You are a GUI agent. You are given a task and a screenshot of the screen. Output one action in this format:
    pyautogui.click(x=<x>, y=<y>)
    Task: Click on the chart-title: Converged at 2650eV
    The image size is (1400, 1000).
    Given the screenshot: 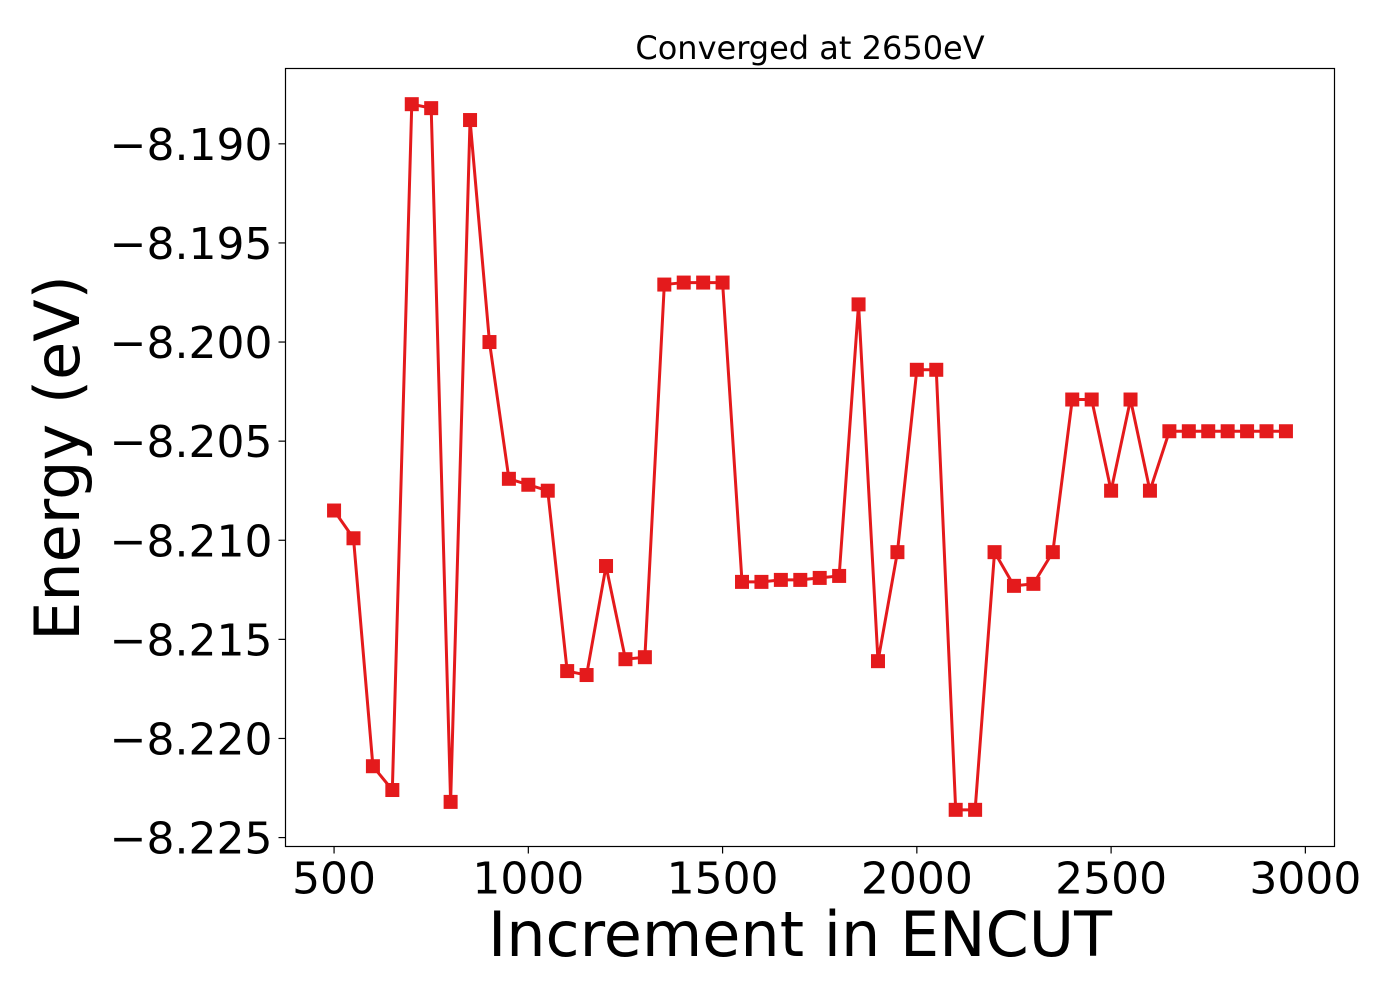 What is the action you would take?
    pyautogui.click(x=809, y=48)
    